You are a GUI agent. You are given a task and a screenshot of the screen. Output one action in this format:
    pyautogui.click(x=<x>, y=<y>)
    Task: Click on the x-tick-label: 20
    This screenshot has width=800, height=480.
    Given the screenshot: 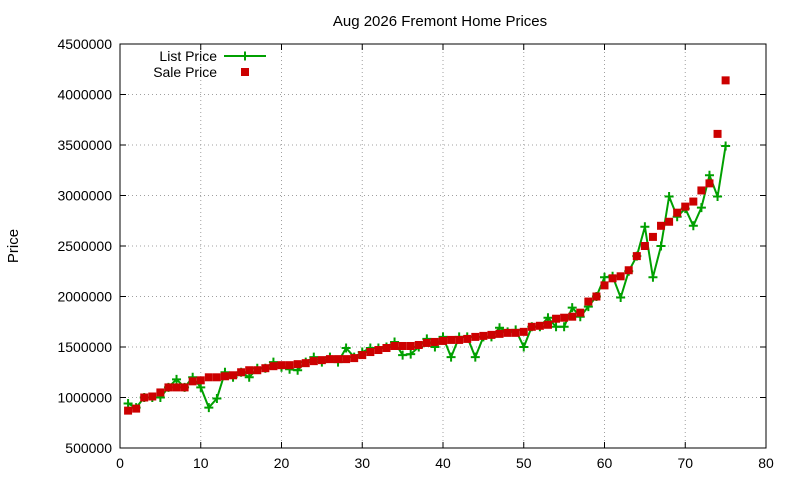 What is the action you would take?
    pyautogui.click(x=282, y=463)
    